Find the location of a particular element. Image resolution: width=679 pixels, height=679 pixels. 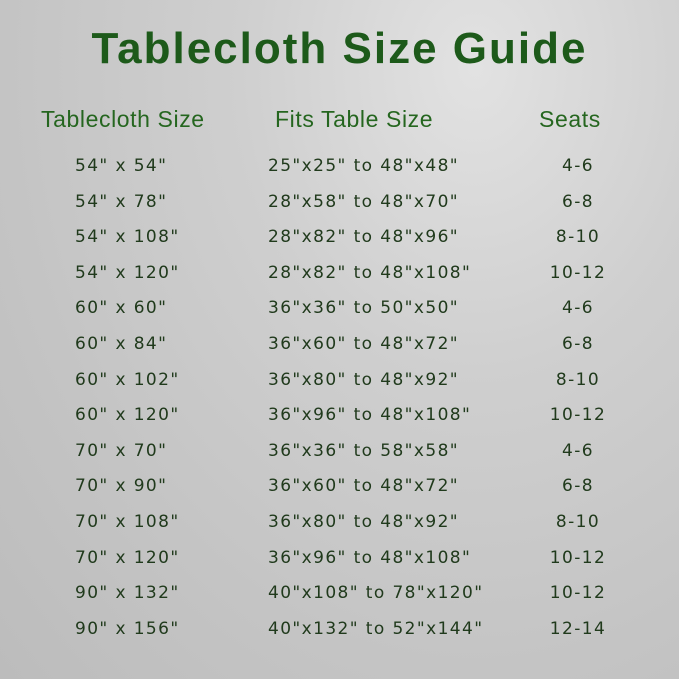

tablecloth-size-cell: 54" x 54" is located at coordinates (121, 166).